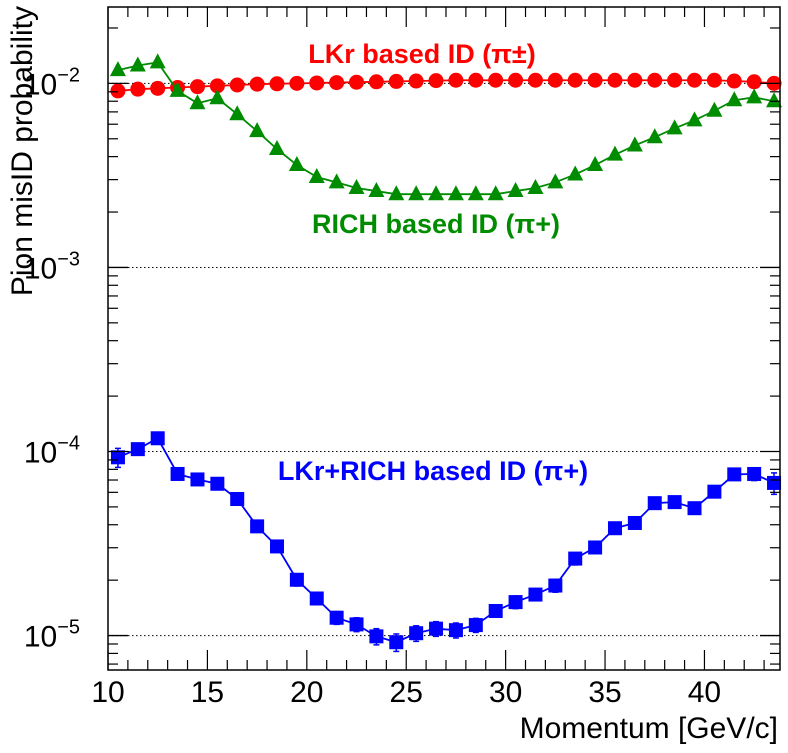 Image resolution: width=788 pixels, height=753 pixels. What do you see at coordinates (704, 692) in the screenshot?
I see `x-tick-label: 40` at bounding box center [704, 692].